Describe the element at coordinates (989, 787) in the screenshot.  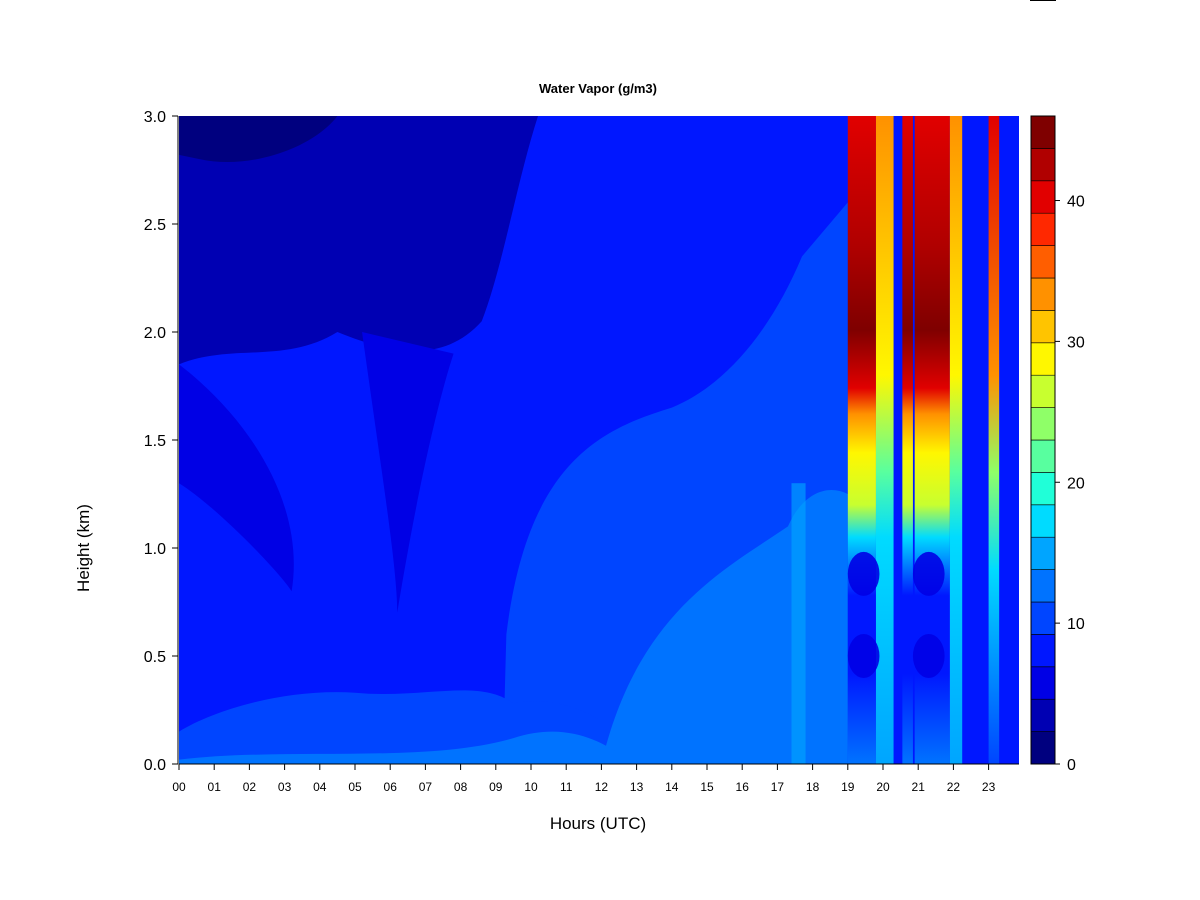
I see `x-tick-label: 23` at that location.